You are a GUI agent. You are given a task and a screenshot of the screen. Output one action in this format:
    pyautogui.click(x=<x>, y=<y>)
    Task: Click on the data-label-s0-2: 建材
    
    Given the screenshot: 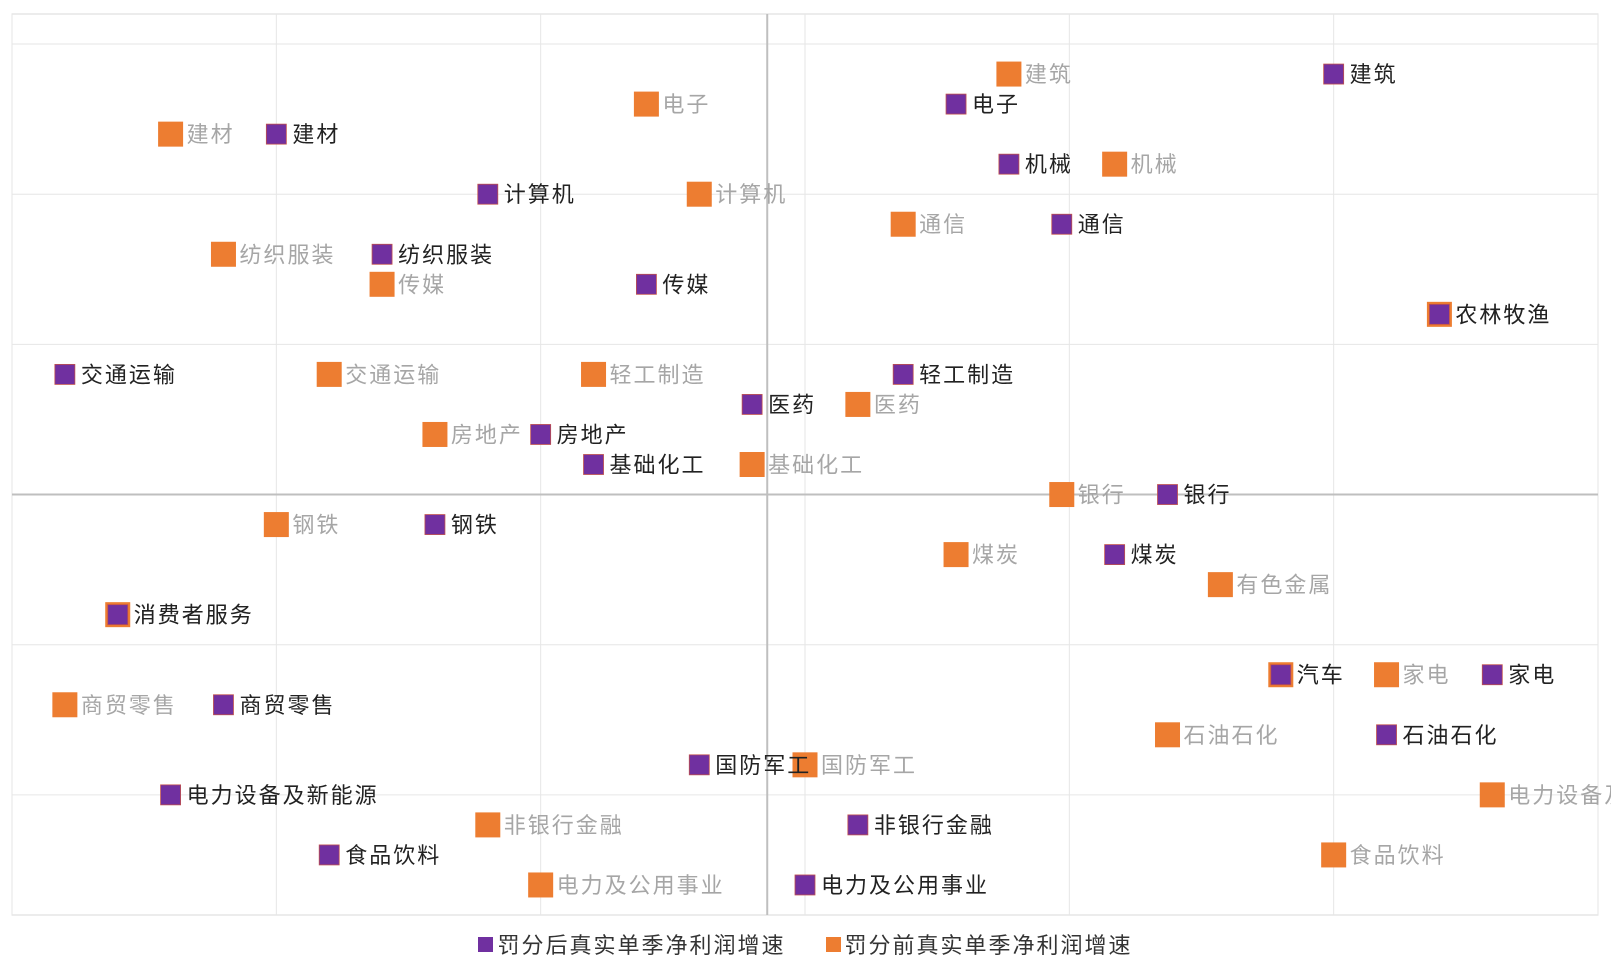 What is the action you would take?
    pyautogui.click(x=316, y=135)
    